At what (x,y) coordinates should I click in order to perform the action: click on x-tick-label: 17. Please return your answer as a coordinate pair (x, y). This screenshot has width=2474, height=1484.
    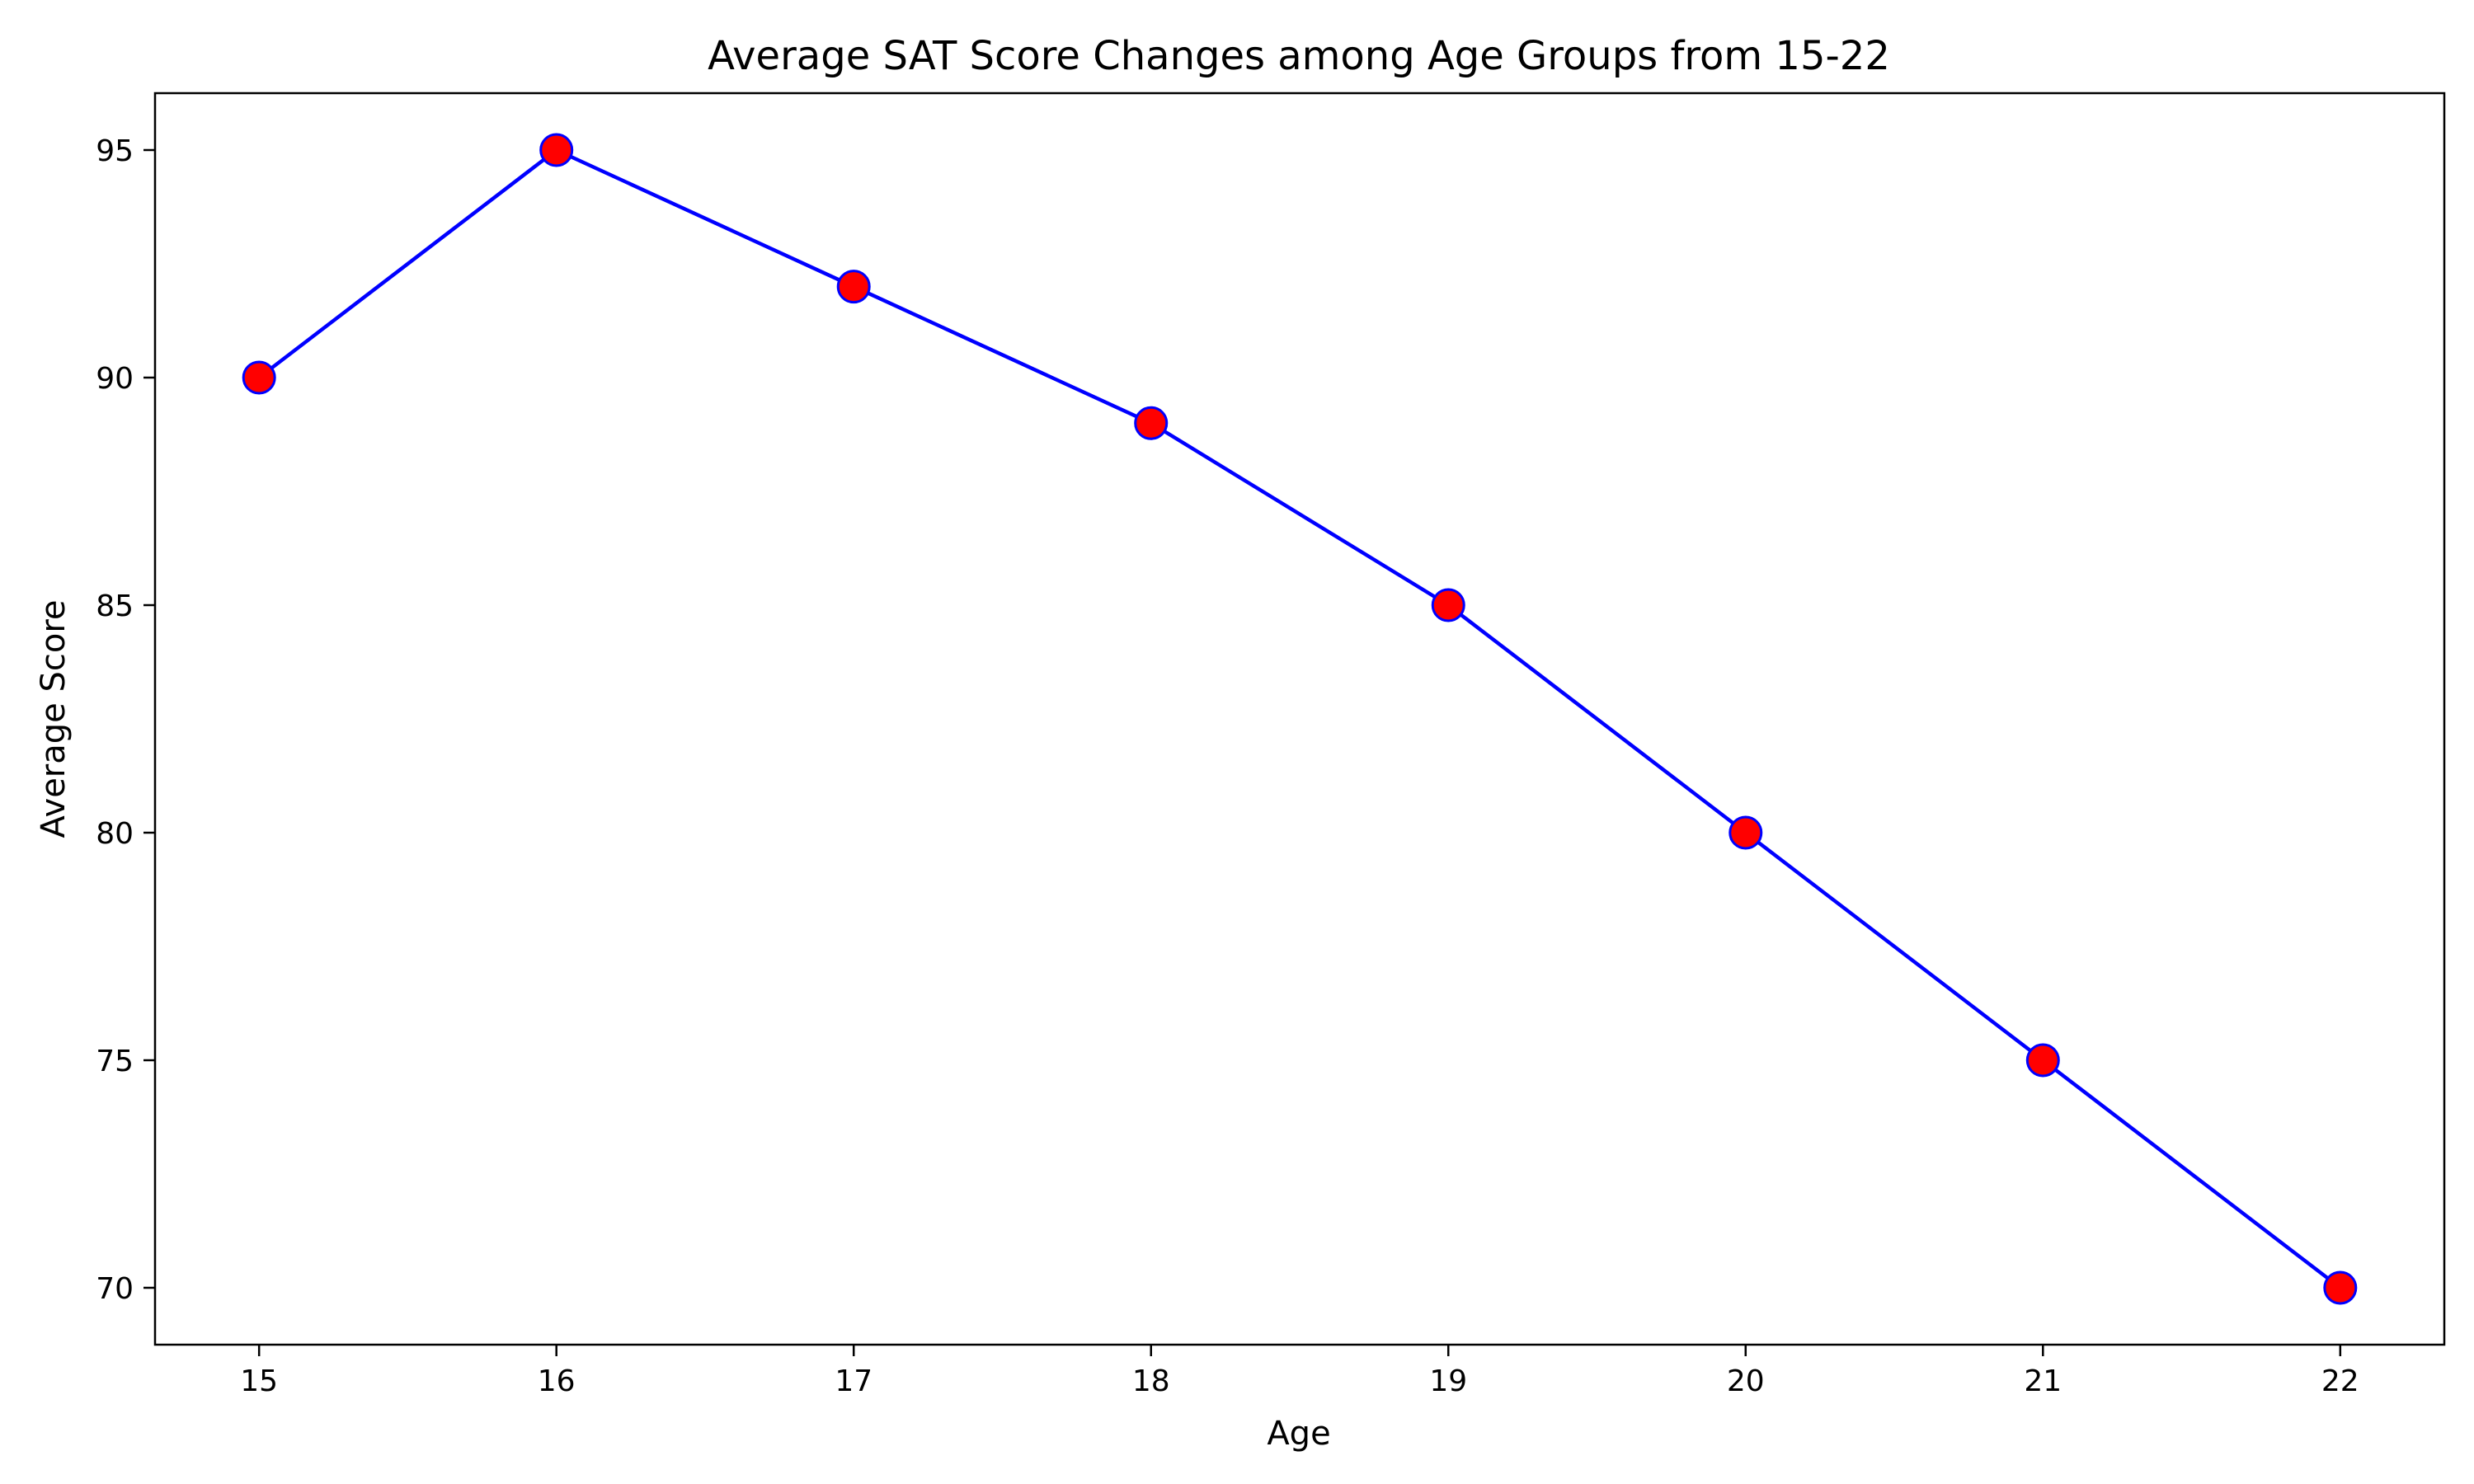
    Looking at the image, I should click on (853, 1381).